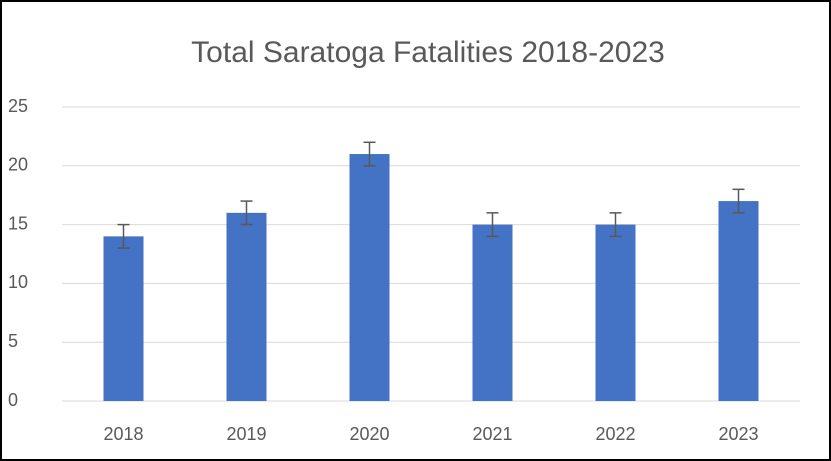 The height and width of the screenshot is (461, 831). What do you see at coordinates (369, 434) in the screenshot?
I see `x-tick-label: 2020` at bounding box center [369, 434].